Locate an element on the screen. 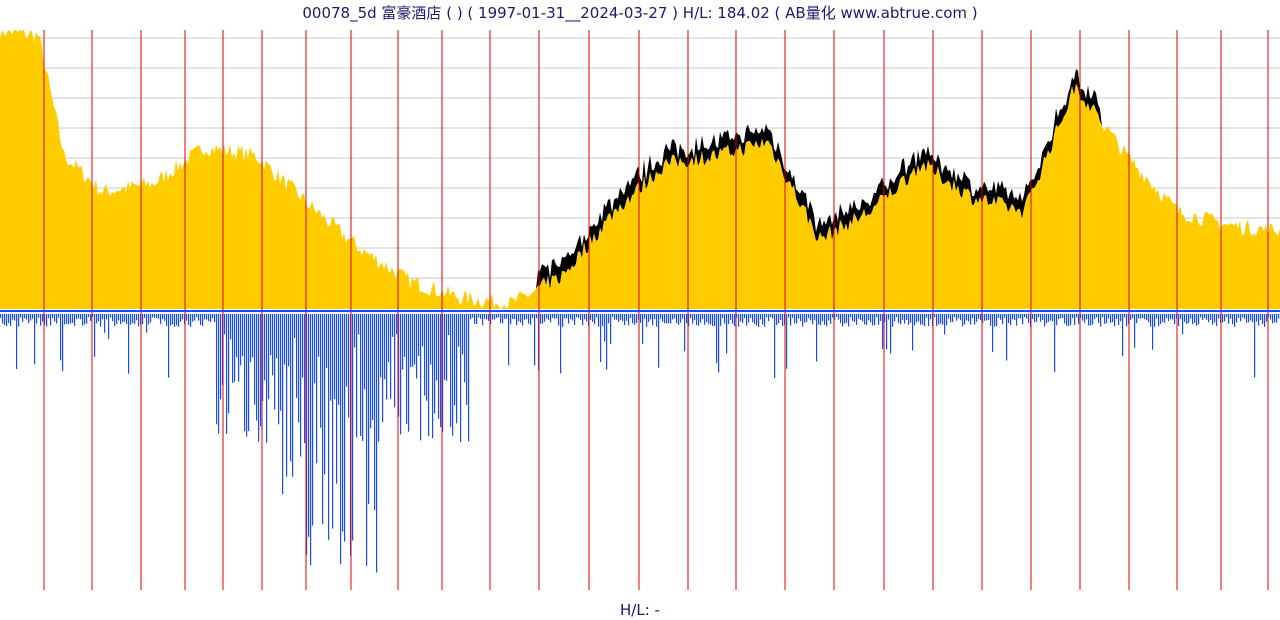 The height and width of the screenshot is (620, 1280). chart-footer: H/L: - is located at coordinates (640, 610).